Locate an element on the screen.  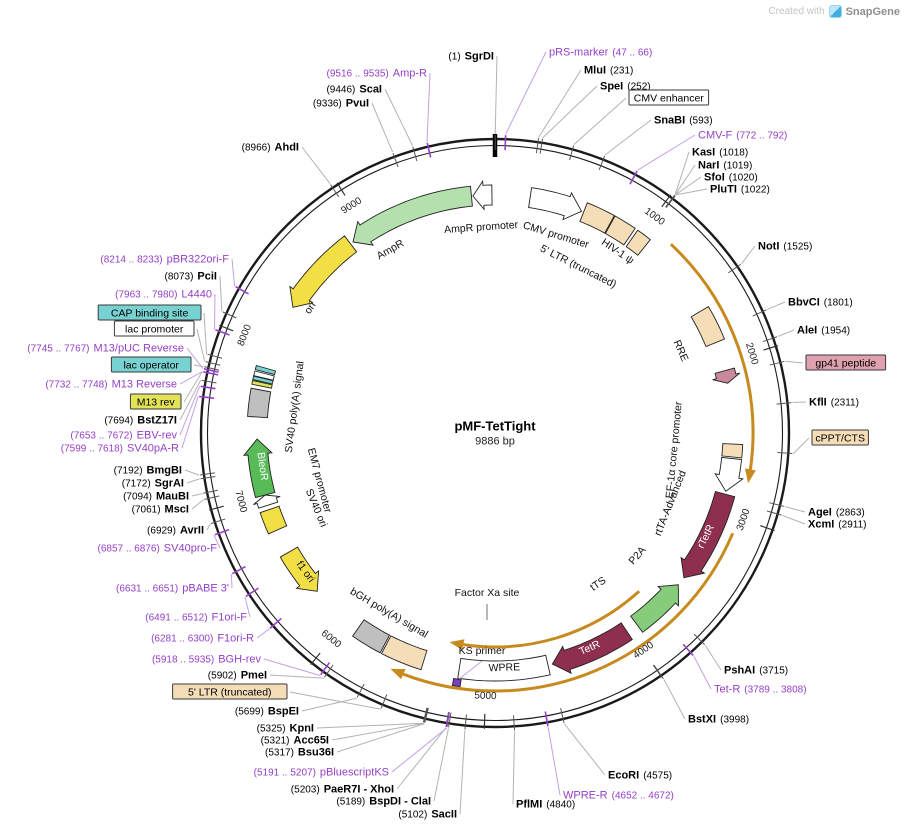
feature-em7-promoter is located at coordinates (267, 501).